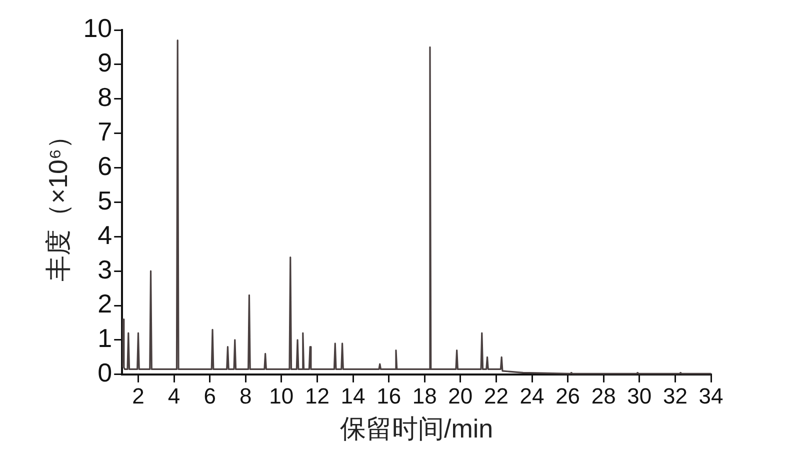  I want to click on x-tick-label: 16, so click(389, 396).